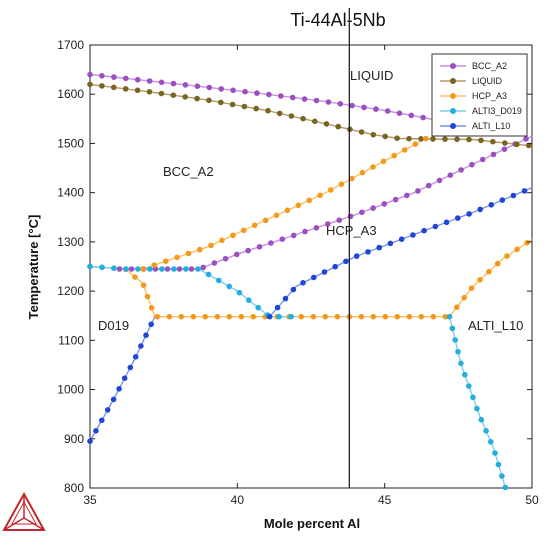  I want to click on legend-label-bcc-a2: BCC_A2, so click(489, 66).